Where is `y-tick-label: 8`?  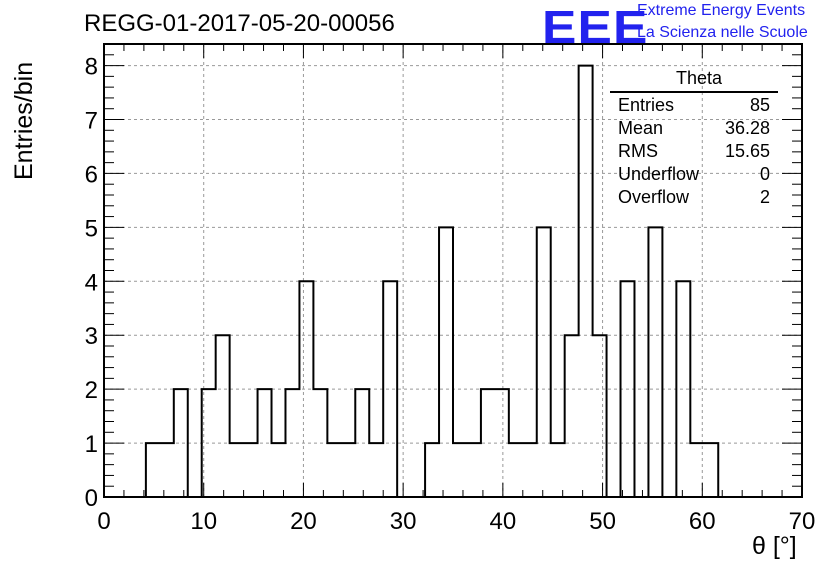 y-tick-label: 8 is located at coordinates (91, 67).